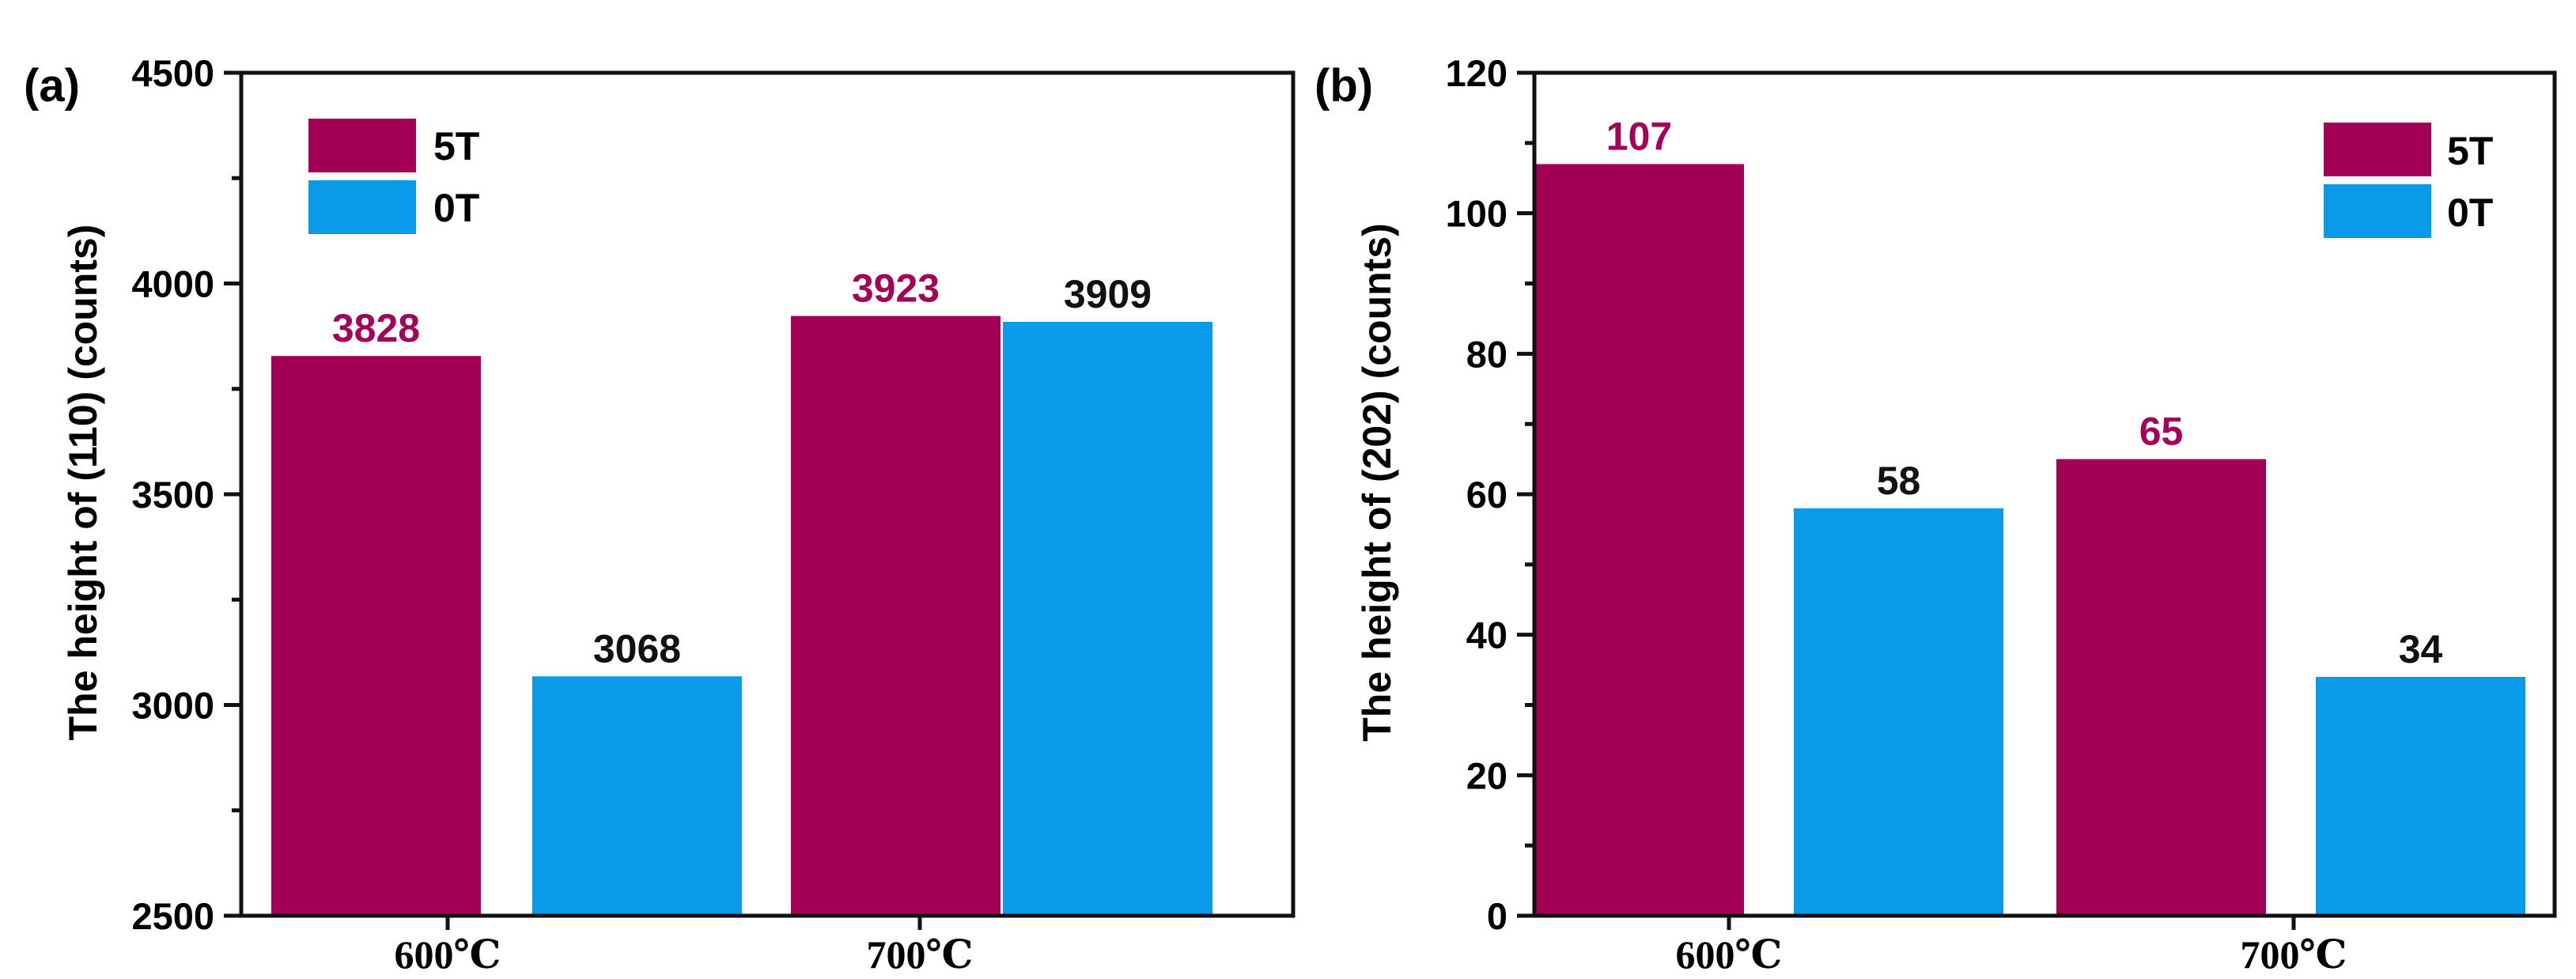  Describe the element at coordinates (2421, 649) in the screenshot. I see `data-label-0t-2: 34` at that location.